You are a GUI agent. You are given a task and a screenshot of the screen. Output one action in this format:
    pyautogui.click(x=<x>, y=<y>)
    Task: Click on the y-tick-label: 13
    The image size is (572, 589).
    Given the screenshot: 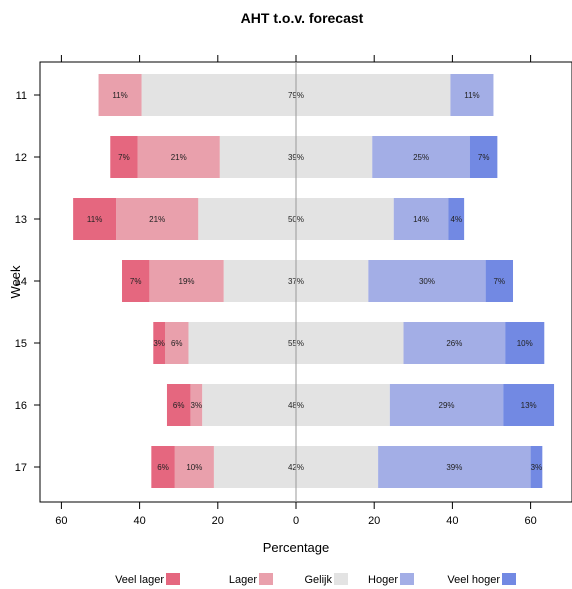 What is the action you would take?
    pyautogui.click(x=21, y=220)
    